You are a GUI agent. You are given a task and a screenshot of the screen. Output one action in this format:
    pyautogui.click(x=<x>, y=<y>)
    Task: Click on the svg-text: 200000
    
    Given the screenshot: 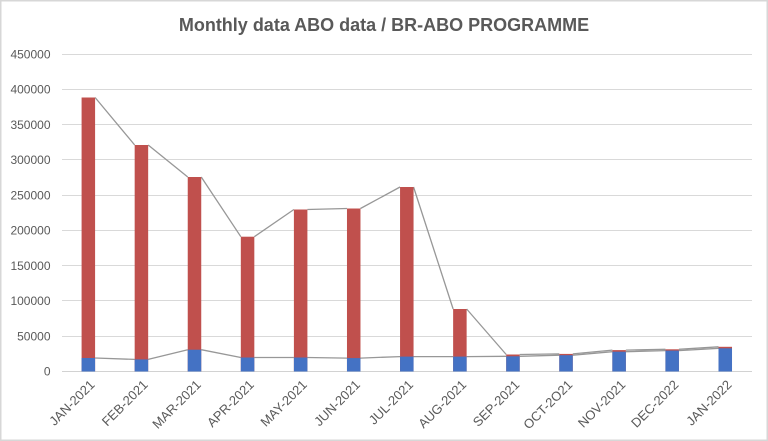 What is the action you would take?
    pyautogui.click(x=30, y=231)
    